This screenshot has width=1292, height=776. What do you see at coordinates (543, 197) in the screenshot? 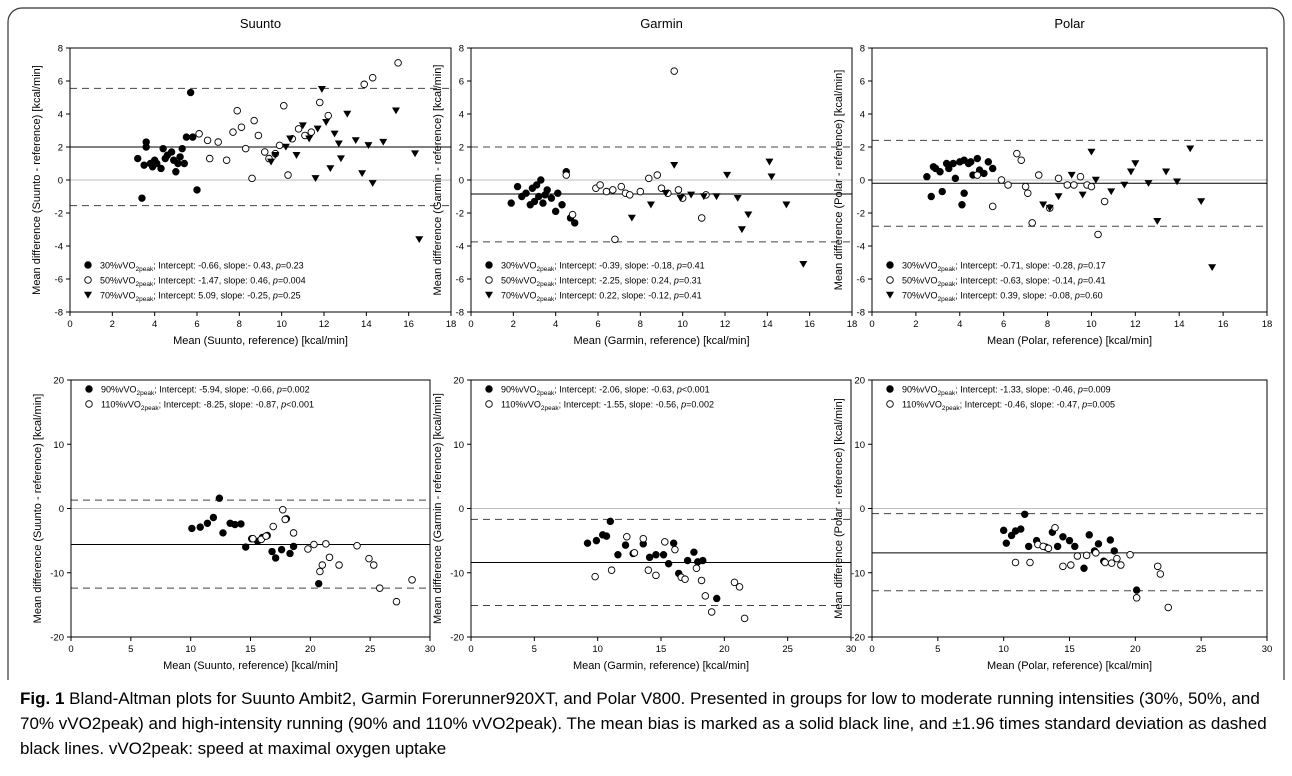
I see `series-30%vVO2peak` at bounding box center [543, 197].